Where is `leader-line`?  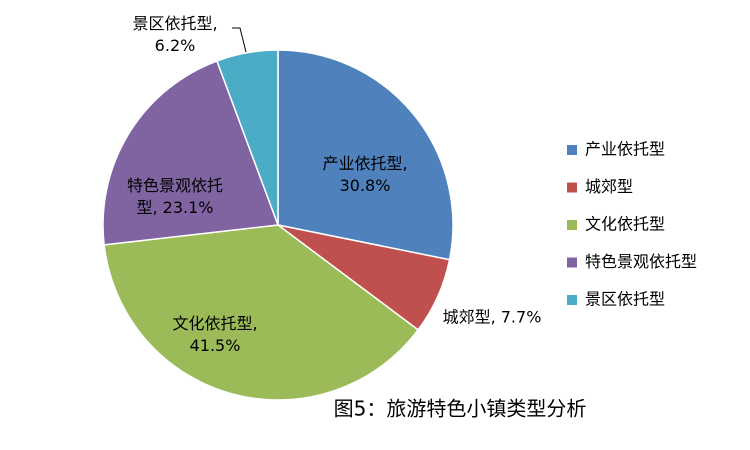
leader-line is located at coordinates (239, 40).